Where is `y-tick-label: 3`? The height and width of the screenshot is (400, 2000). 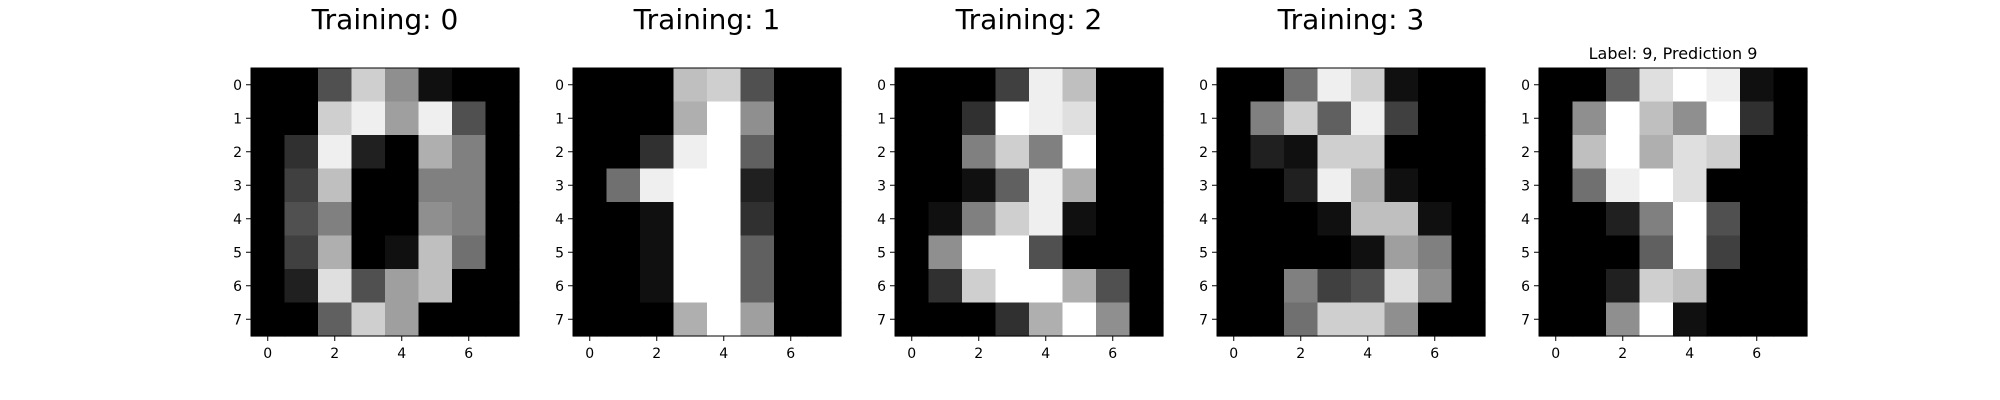 y-tick-label: 3 is located at coordinates (559, 186).